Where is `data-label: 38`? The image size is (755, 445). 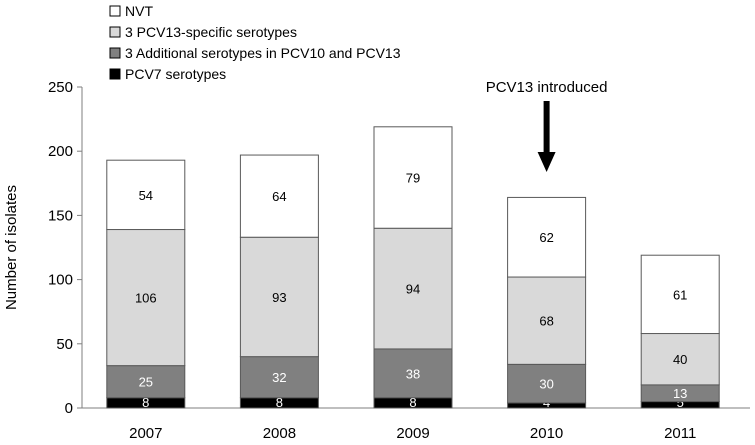
data-label: 38 is located at coordinates (413, 373).